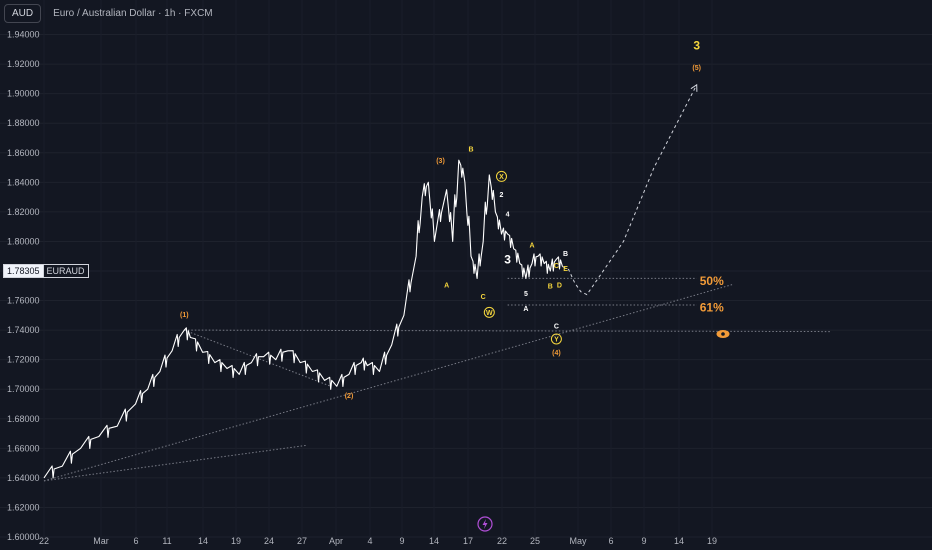 The height and width of the screenshot is (550, 932). What do you see at coordinates (336, 541) in the screenshot?
I see `x-tick-label: Apr` at bounding box center [336, 541].